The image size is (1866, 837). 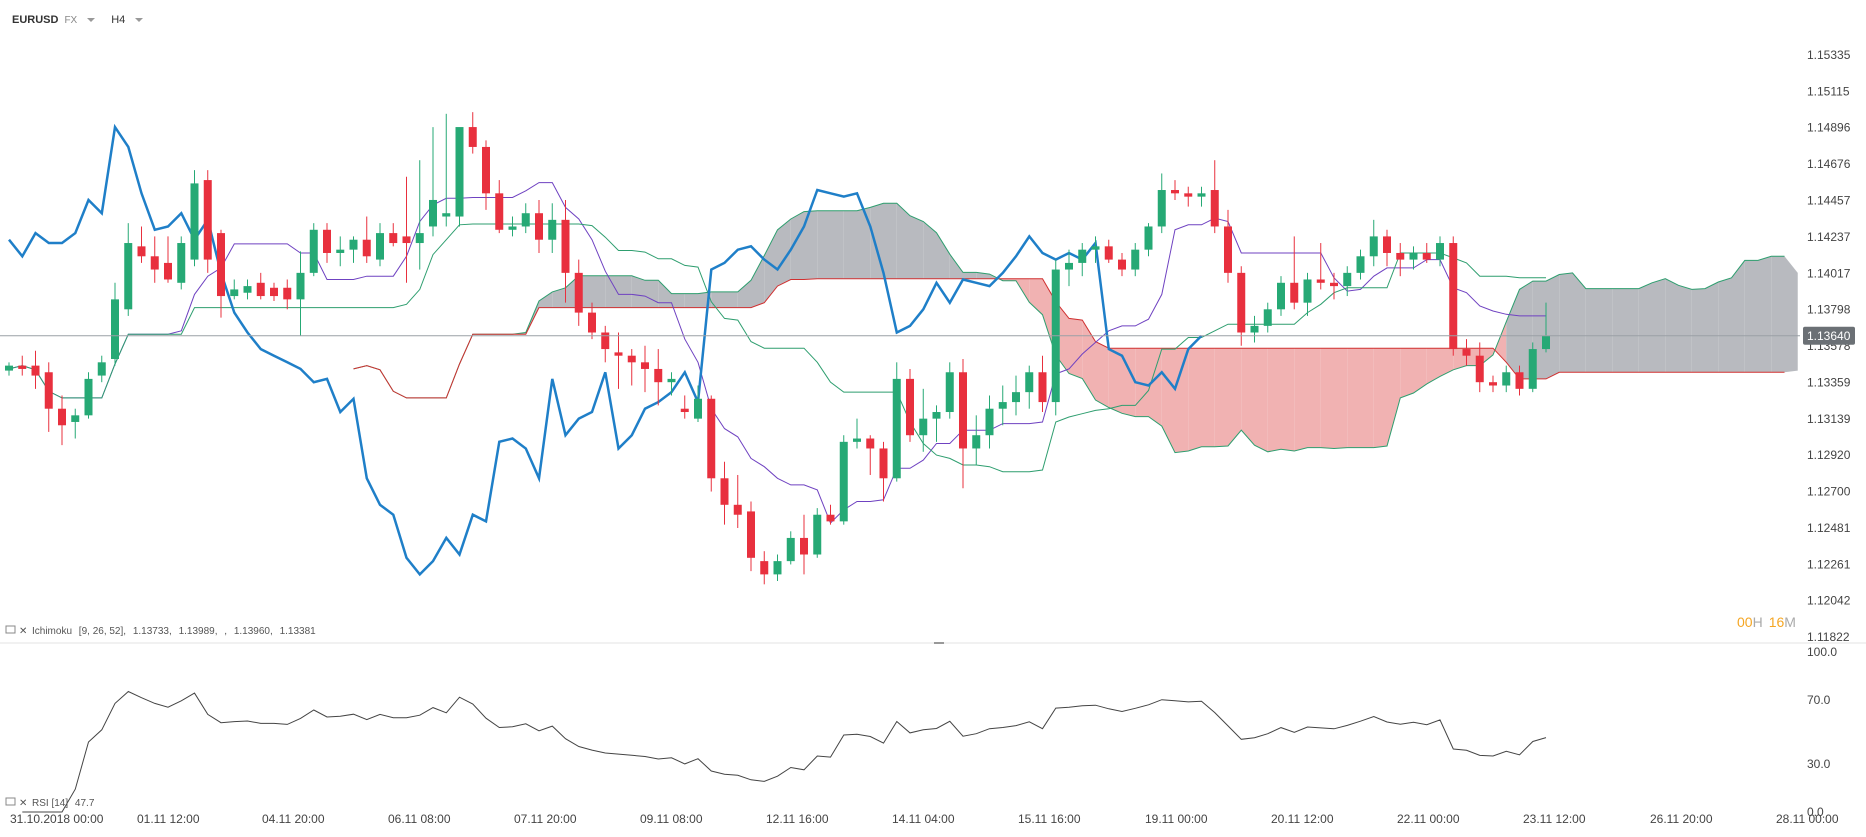 What do you see at coordinates (1829, 273) in the screenshot?
I see `price-tick-label: 1.14017` at bounding box center [1829, 273].